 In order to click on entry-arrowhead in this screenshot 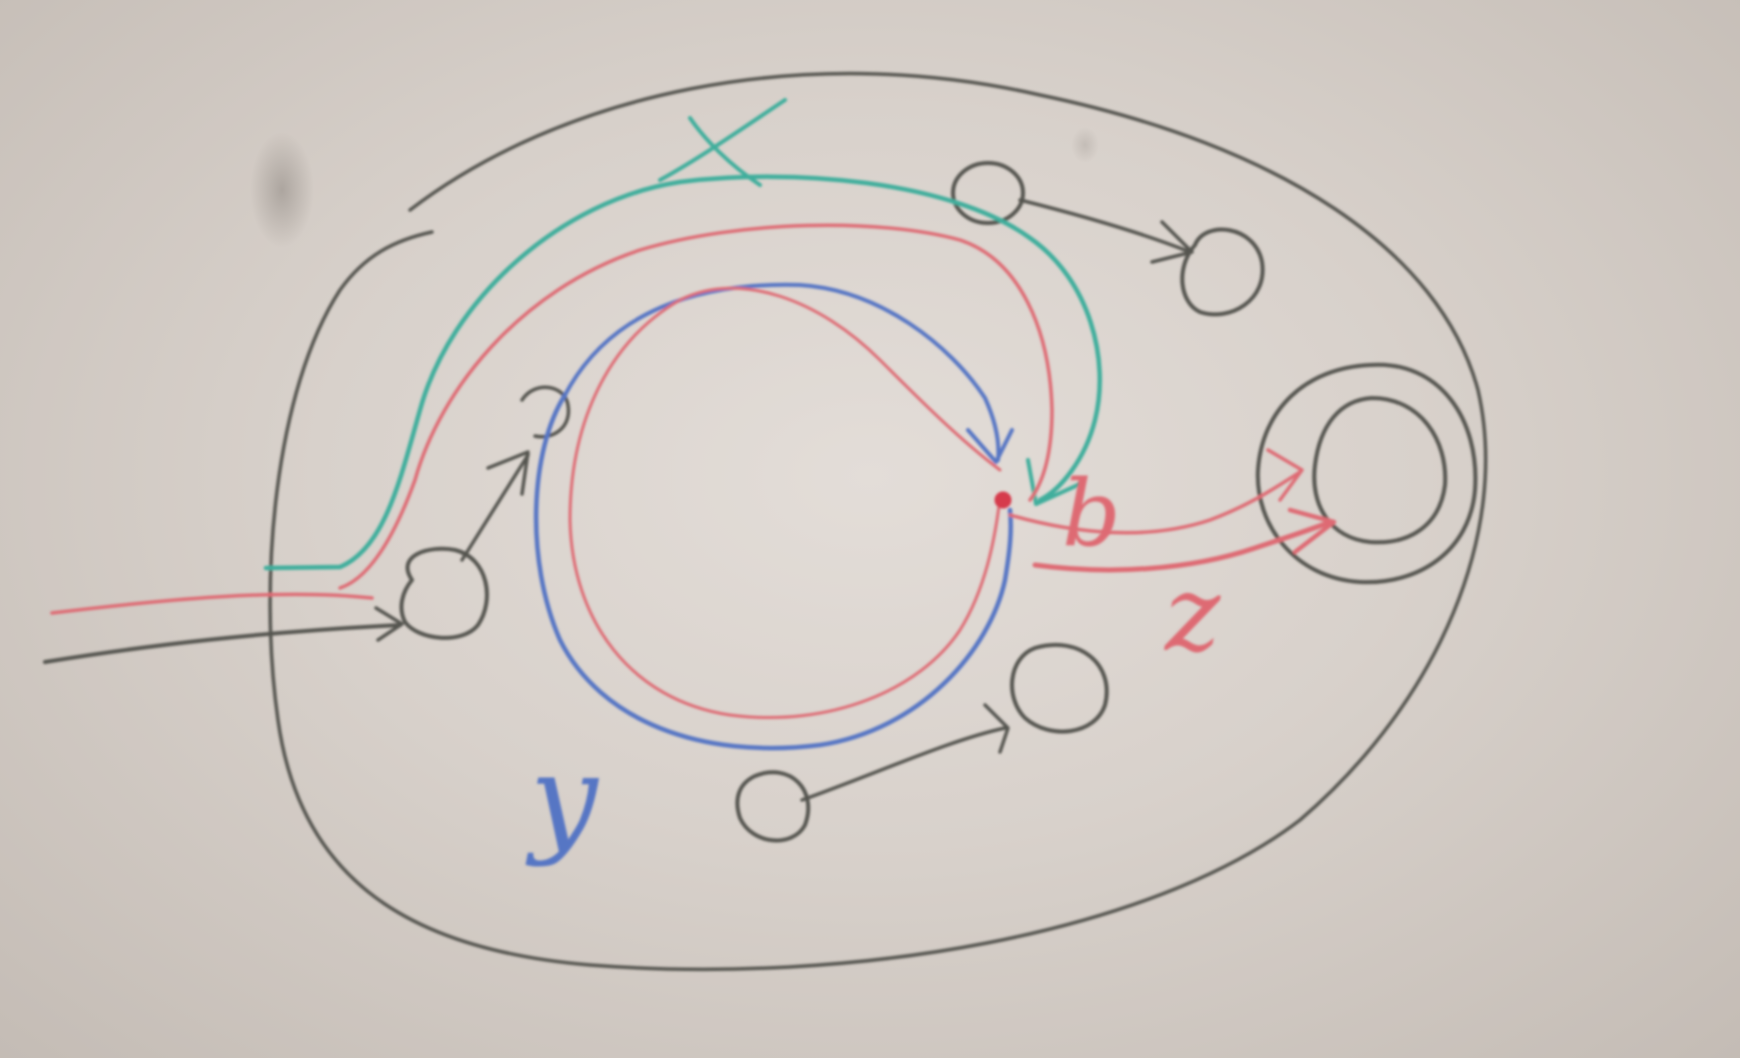, I will do `click(389, 624)`.